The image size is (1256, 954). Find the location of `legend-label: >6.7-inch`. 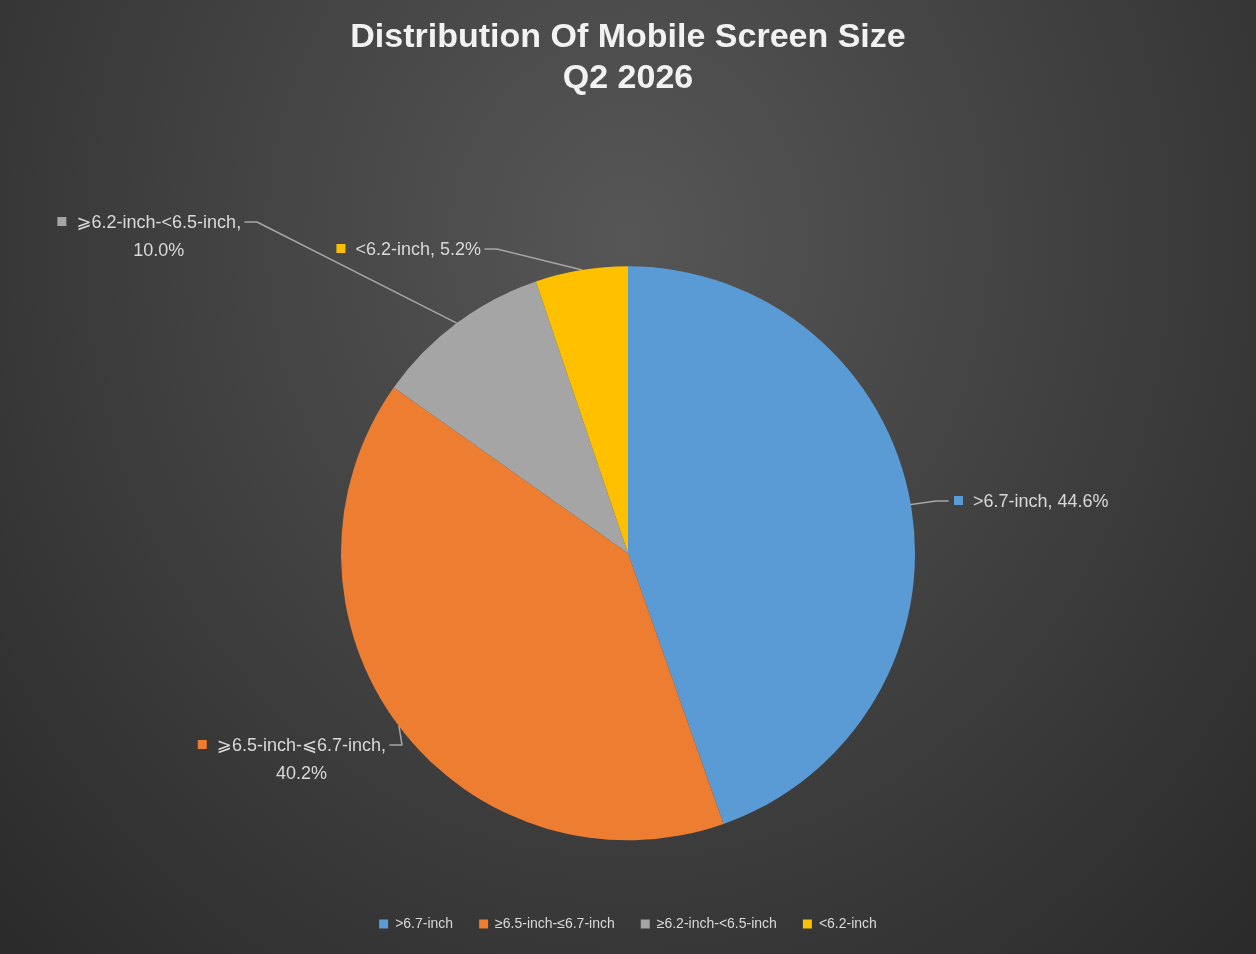

legend-label: >6.7-inch is located at coordinates (424, 922).